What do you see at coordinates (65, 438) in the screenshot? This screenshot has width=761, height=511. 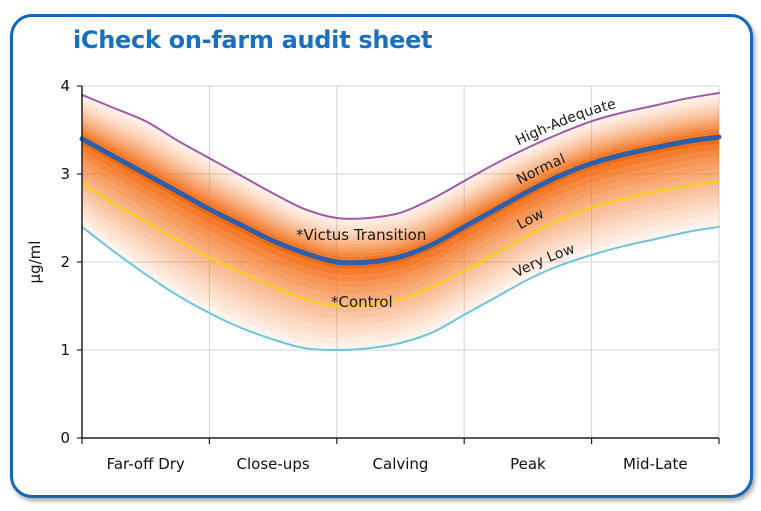 I see `y-tick-label-0: 0` at bounding box center [65, 438].